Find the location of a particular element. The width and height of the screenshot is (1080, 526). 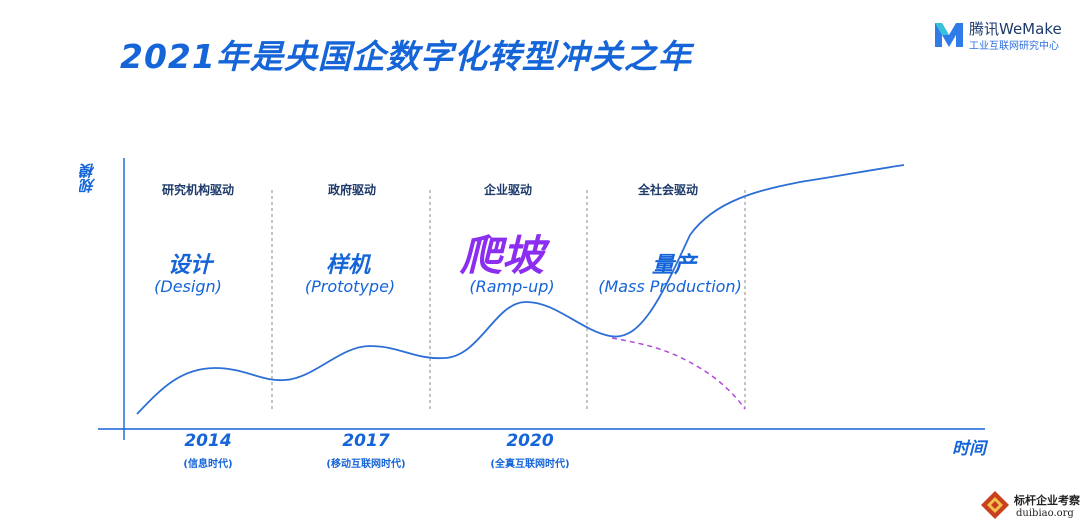

stage-name: 设计 is located at coordinates (190, 265).